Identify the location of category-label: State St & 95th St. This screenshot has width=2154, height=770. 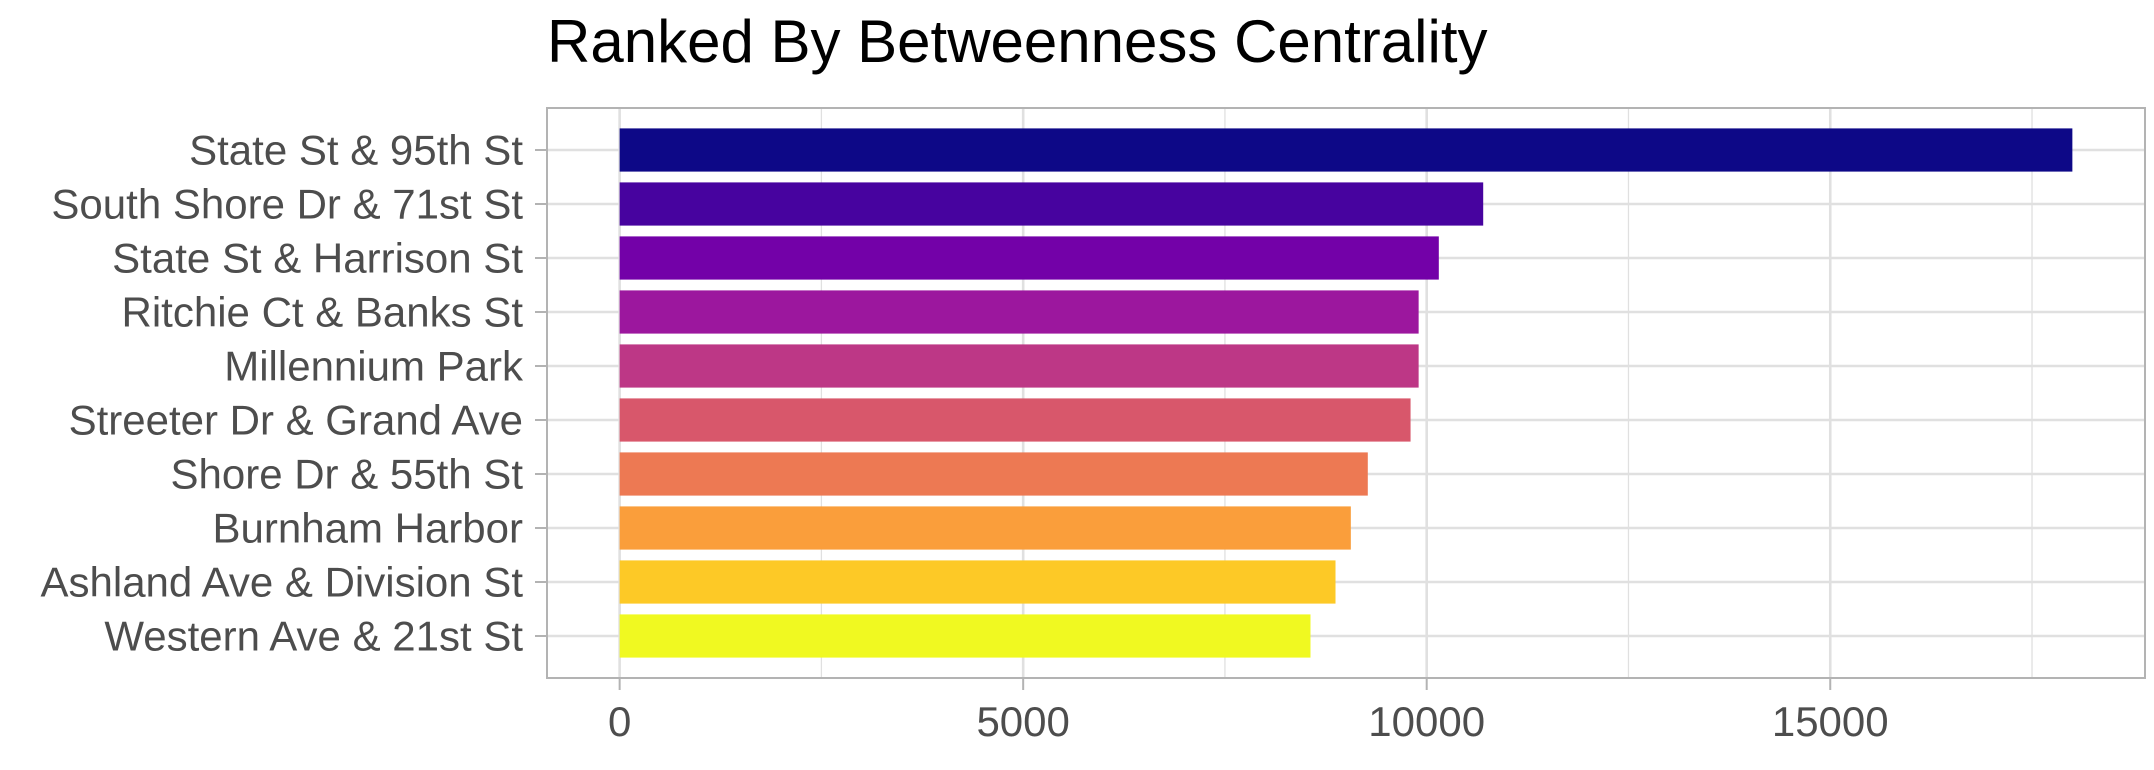
(356, 150).